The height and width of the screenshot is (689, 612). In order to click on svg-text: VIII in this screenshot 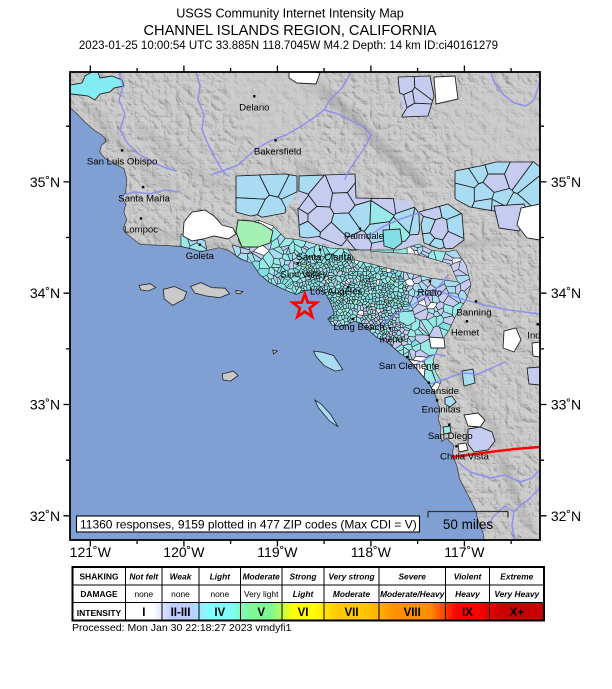, I will do `click(412, 613)`.